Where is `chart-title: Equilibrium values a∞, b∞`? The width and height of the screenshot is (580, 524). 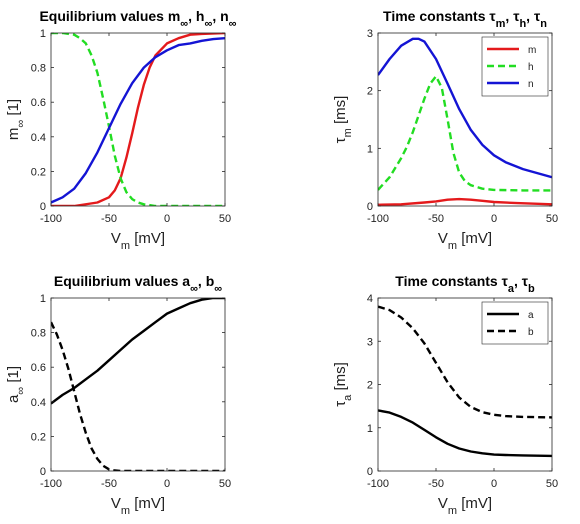
chart-title: Equilibrium values a∞, b∞ is located at coordinates (138, 284).